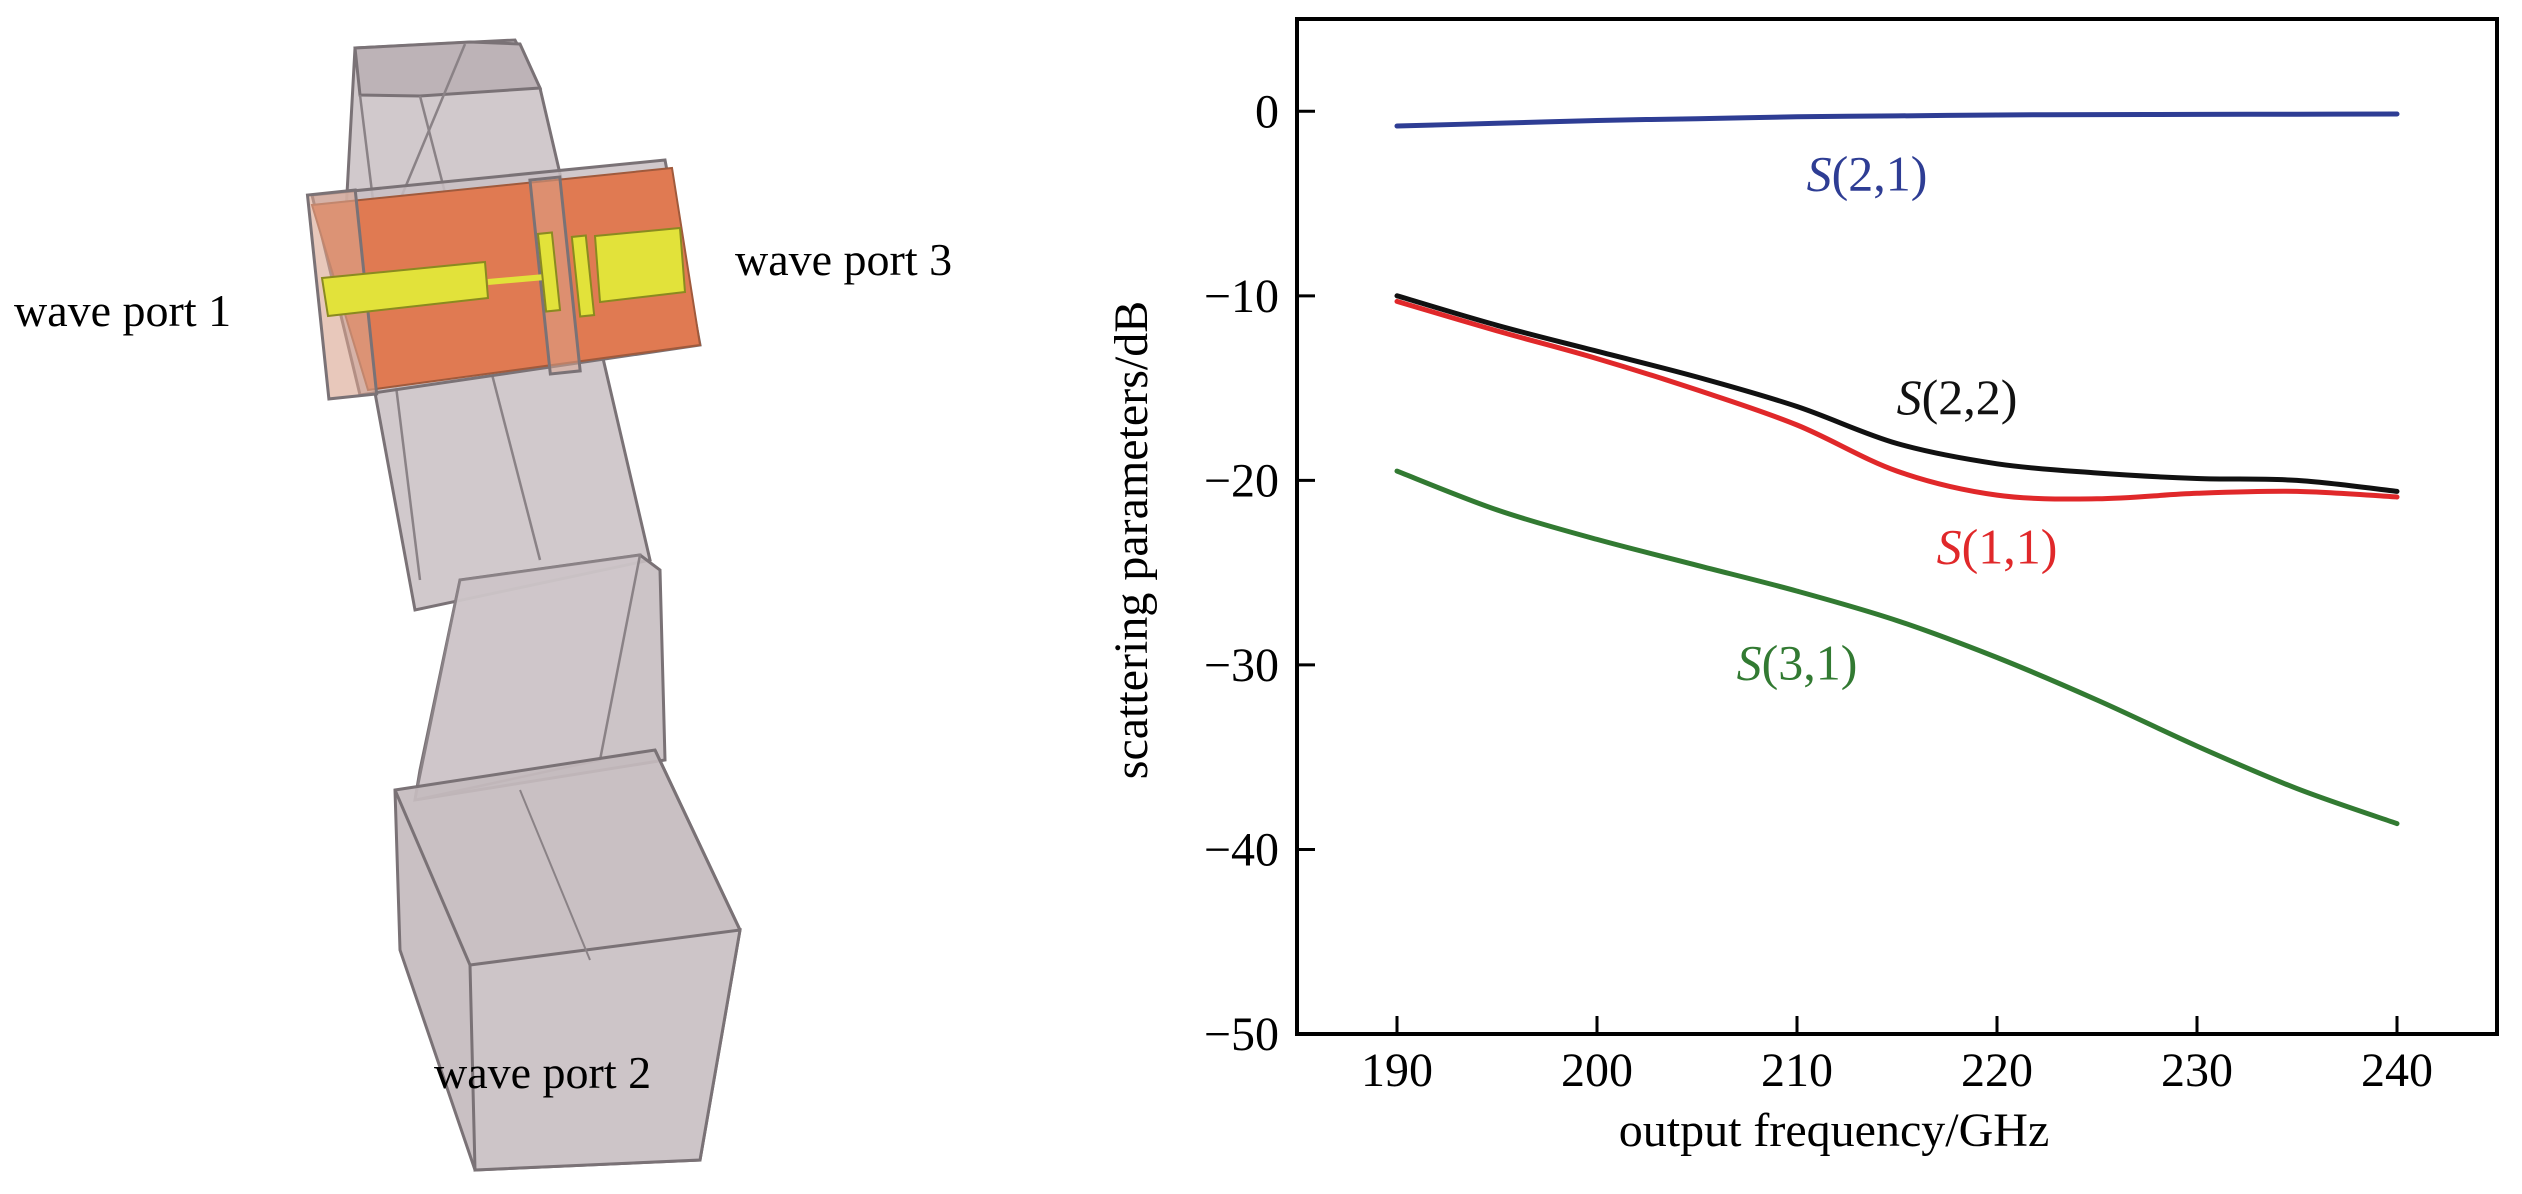 The width and height of the screenshot is (2522, 1194). Describe the element at coordinates (2397, 1070) in the screenshot. I see `x-tick-label: 240` at that location.